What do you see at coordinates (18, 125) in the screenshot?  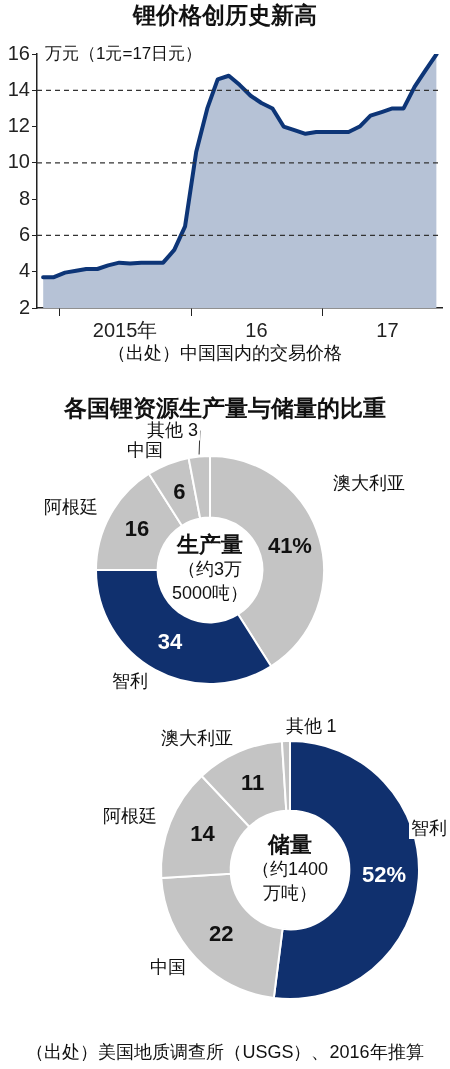 I see `y-tick-label: 12` at bounding box center [18, 125].